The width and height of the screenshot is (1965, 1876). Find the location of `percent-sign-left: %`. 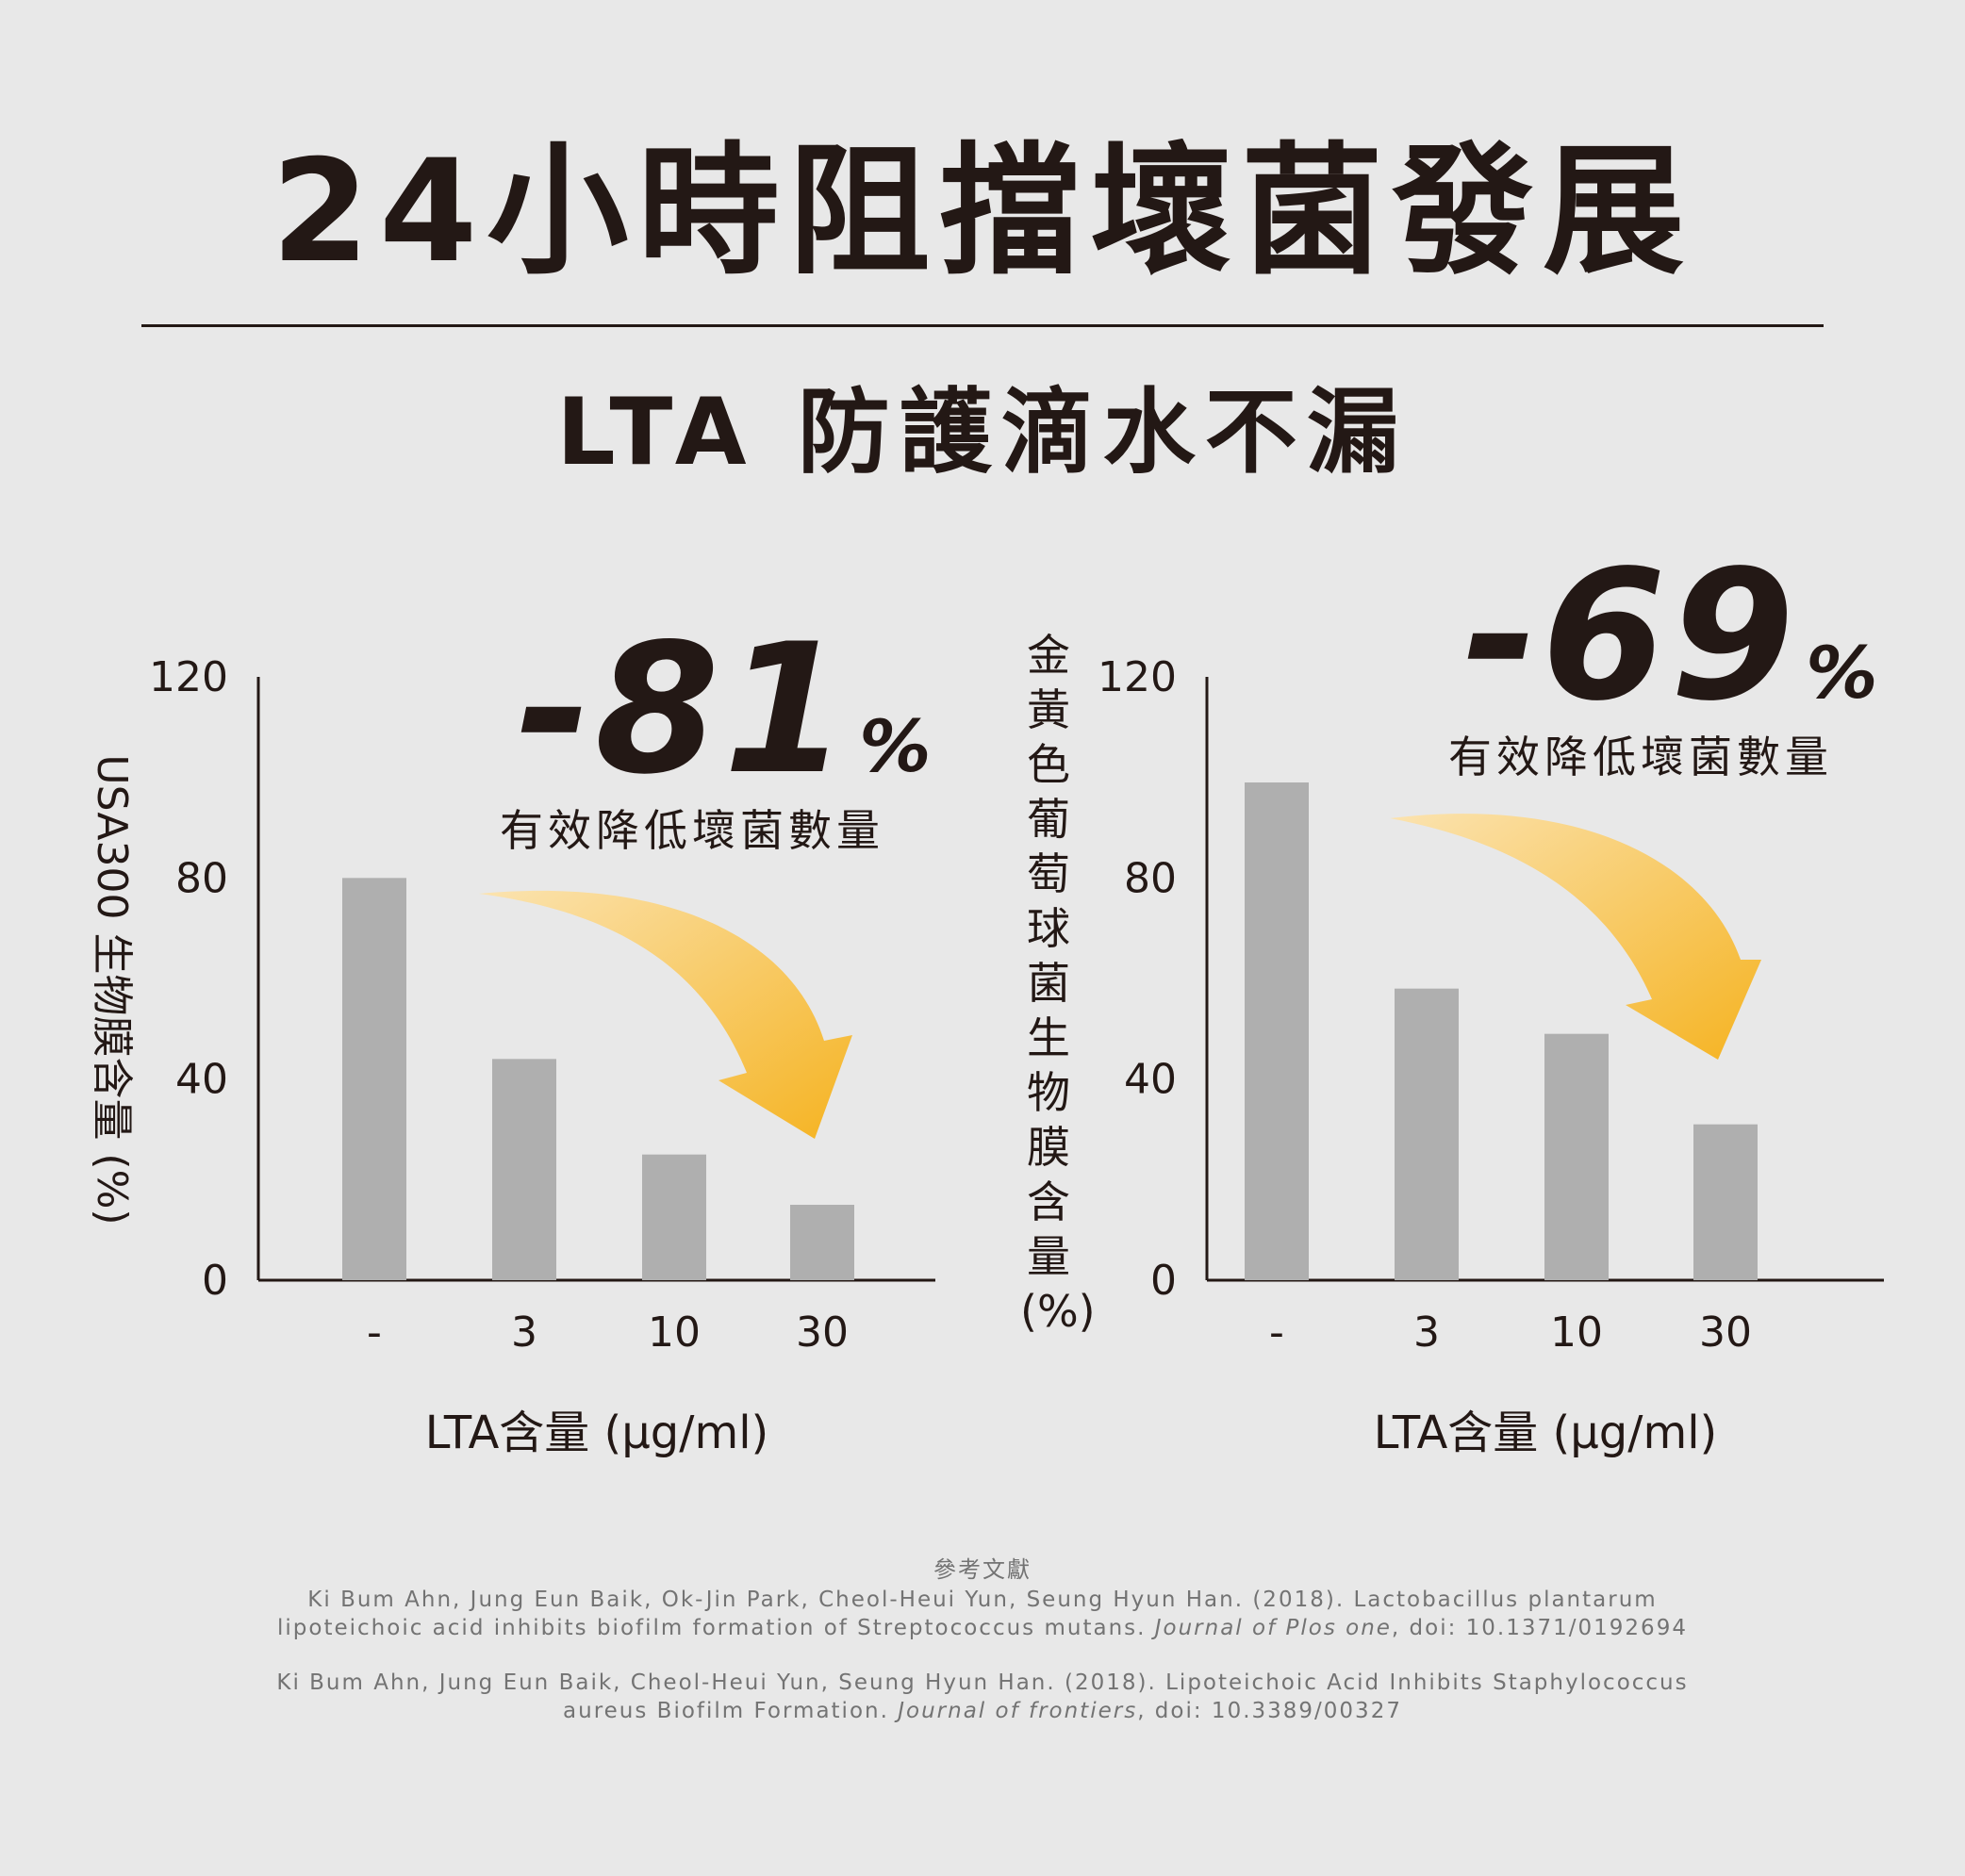

percent-sign-left: % is located at coordinates (895, 746).